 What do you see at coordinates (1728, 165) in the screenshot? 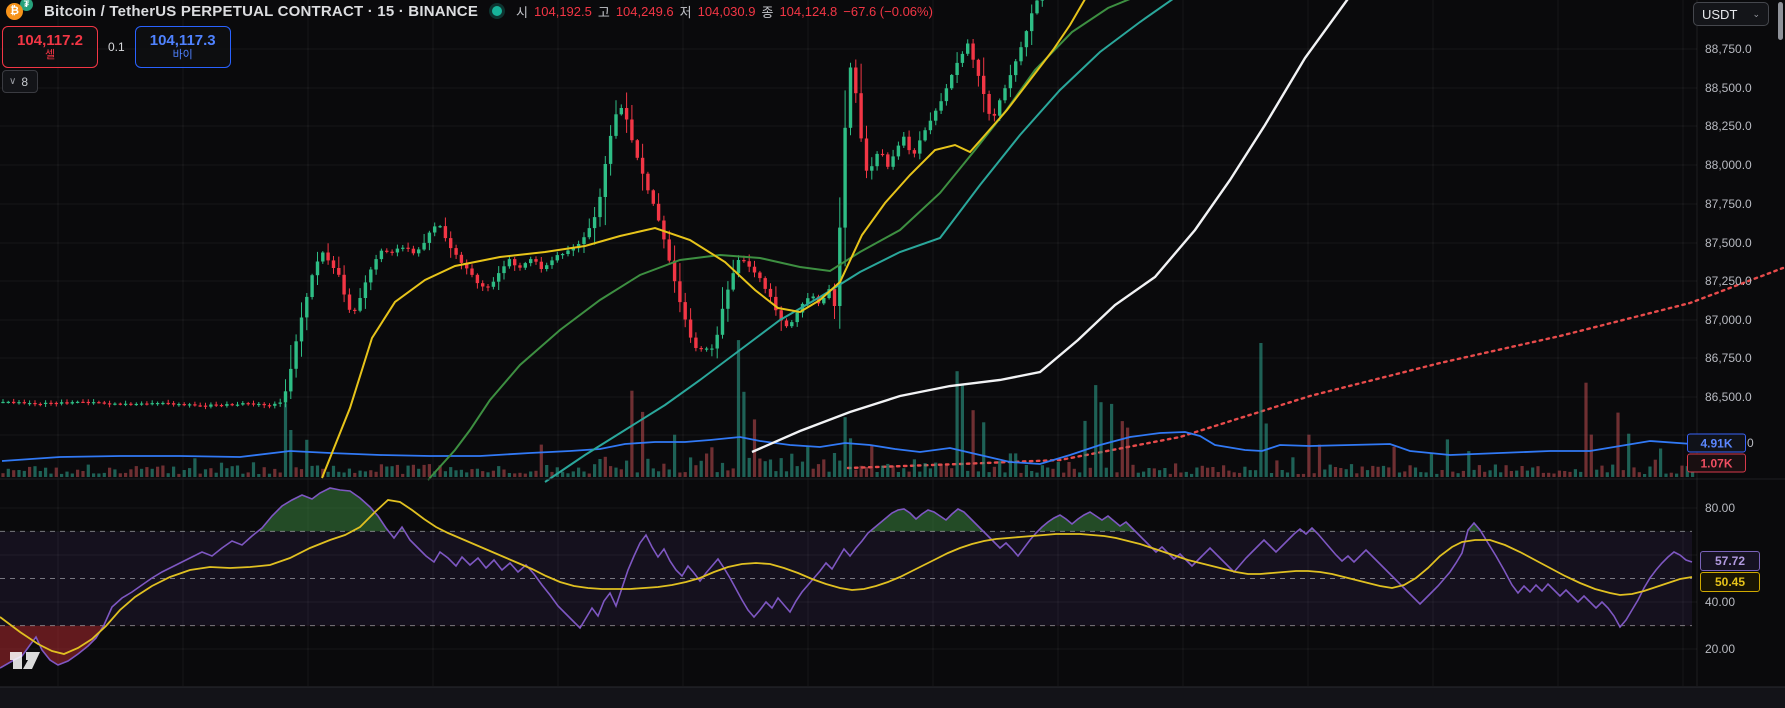
I see `price-axis-label: 88,000.0` at bounding box center [1728, 165].